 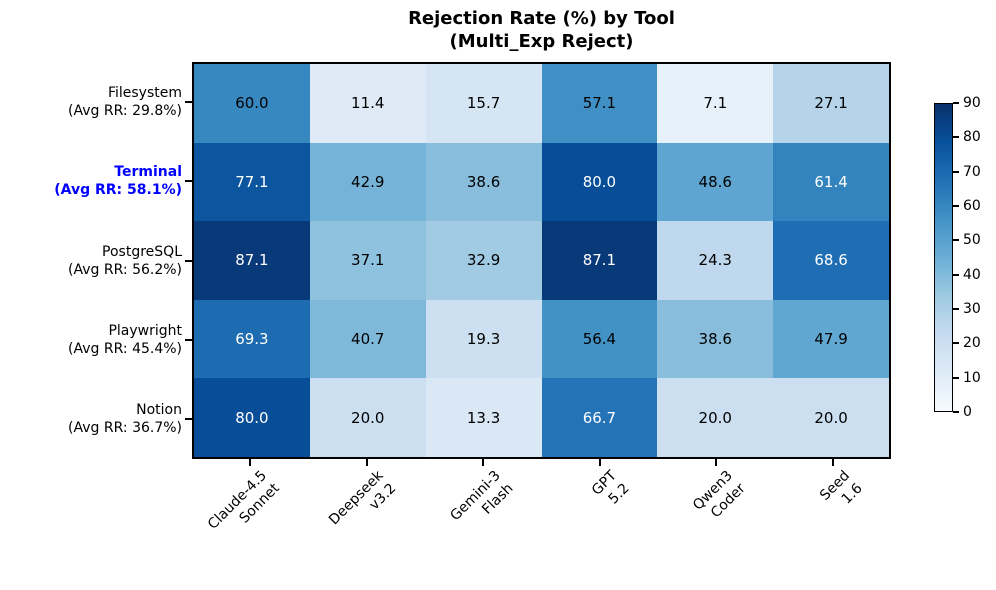 What do you see at coordinates (125, 428) in the screenshot?
I see `row-label-avg: (Avg RR: 36.7%)` at bounding box center [125, 428].